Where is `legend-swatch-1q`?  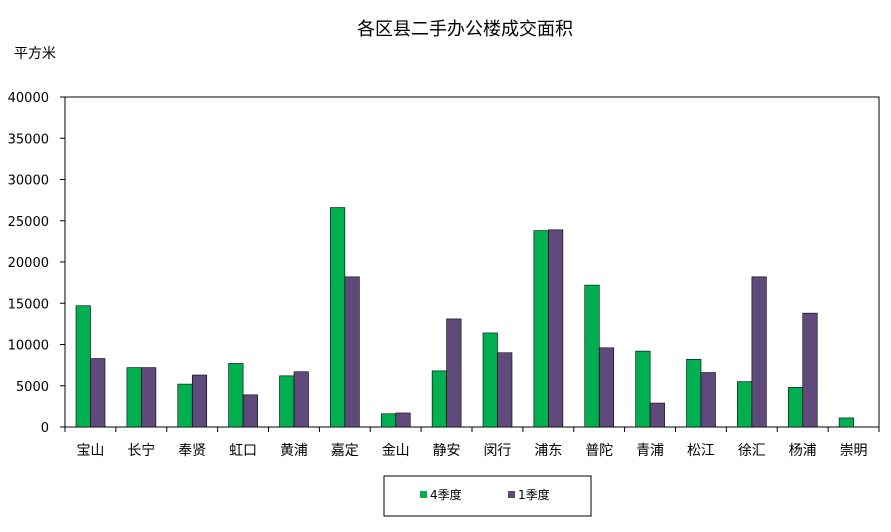 legend-swatch-1q is located at coordinates (511, 494).